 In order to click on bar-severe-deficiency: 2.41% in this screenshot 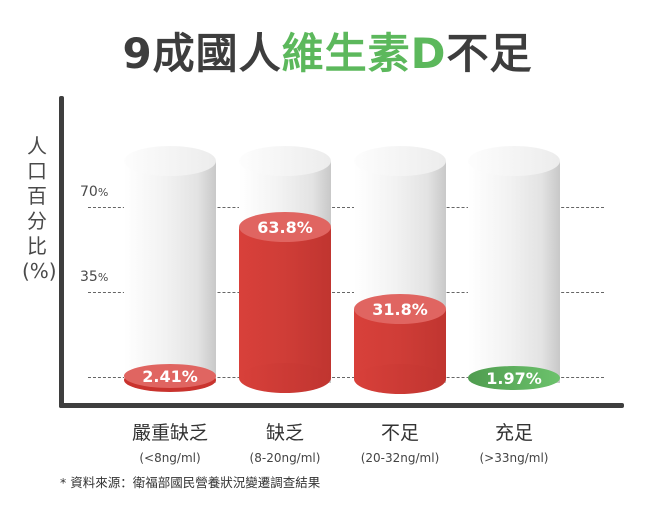, I will do `click(170, 378)`.